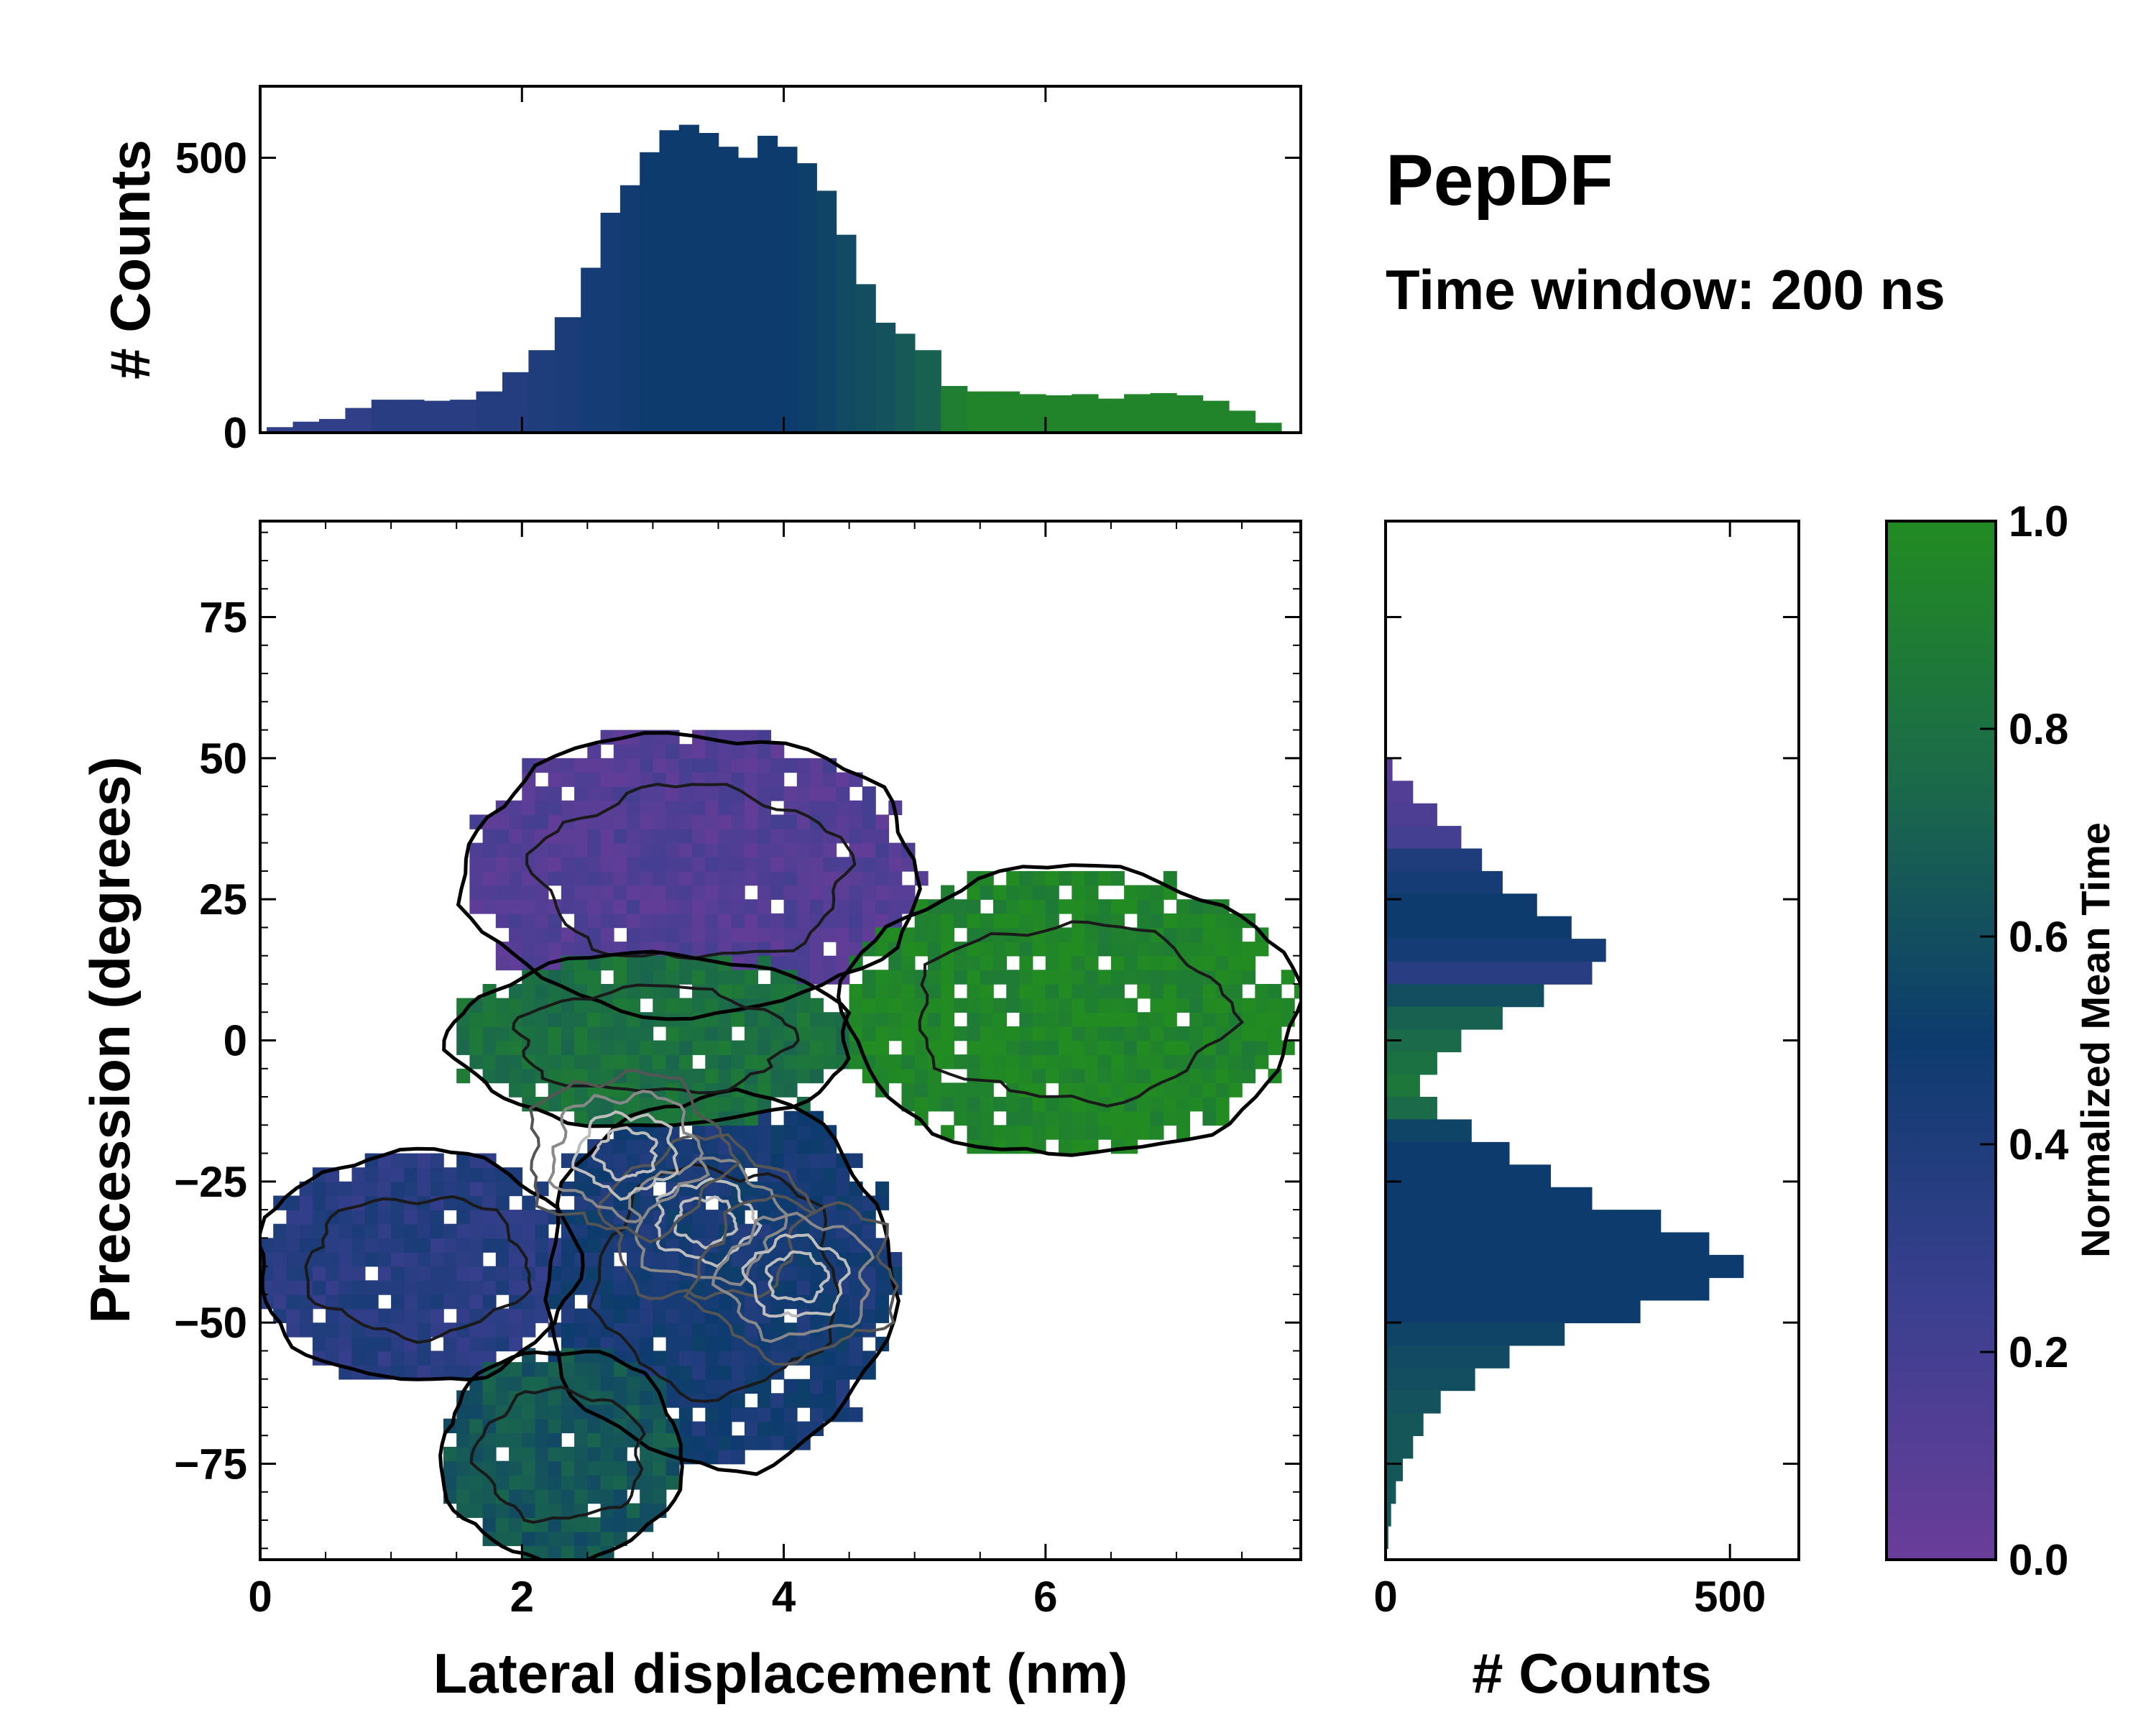 Image resolution: width=2156 pixels, height=1725 pixels. What do you see at coordinates (557, 1454) in the screenshot?
I see `density-contour` at bounding box center [557, 1454].